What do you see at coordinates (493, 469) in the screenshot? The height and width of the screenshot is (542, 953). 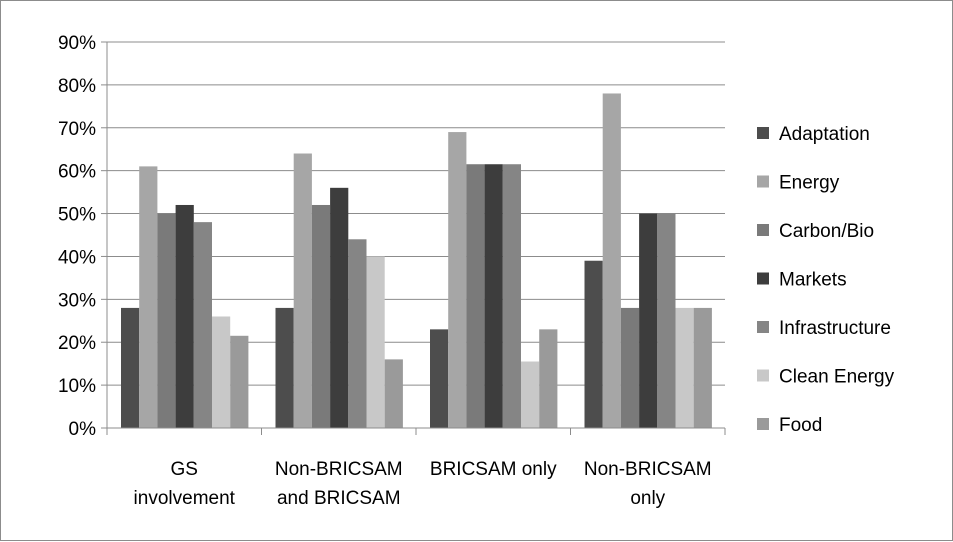 I see `x-category-label: BRICSAM only` at bounding box center [493, 469].